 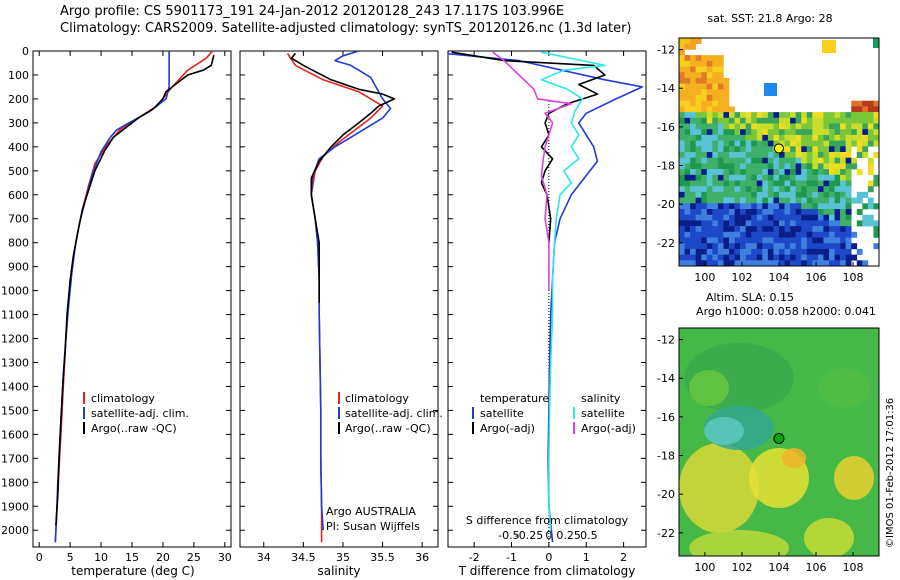 I want to click on y-tick-label: 2000, so click(x=15, y=530).